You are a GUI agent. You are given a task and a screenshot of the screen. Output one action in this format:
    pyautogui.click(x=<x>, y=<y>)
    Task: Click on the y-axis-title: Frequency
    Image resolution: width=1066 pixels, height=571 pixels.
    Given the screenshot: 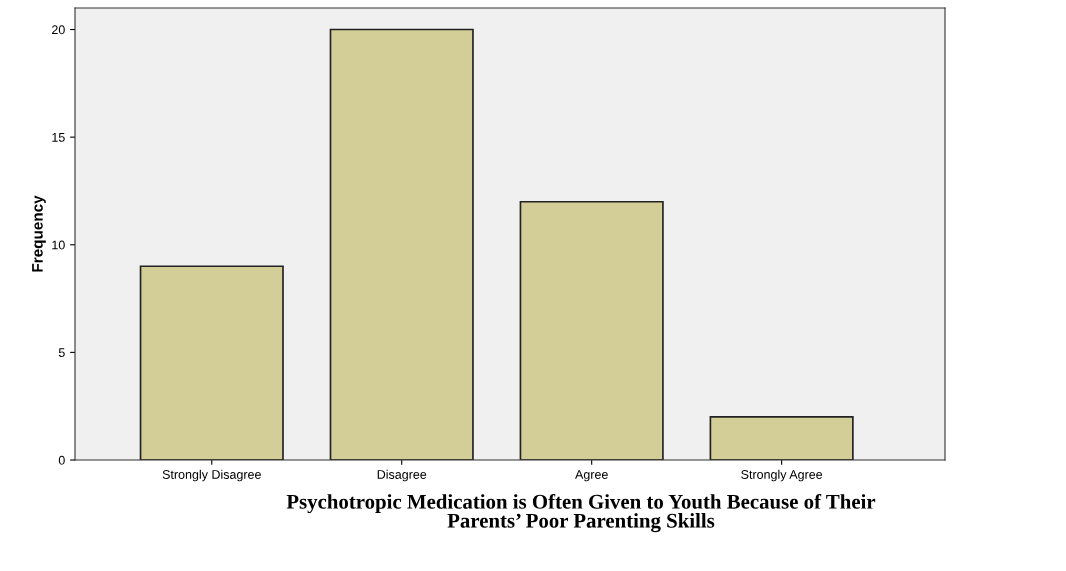 What is the action you would take?
    pyautogui.click(x=39, y=233)
    